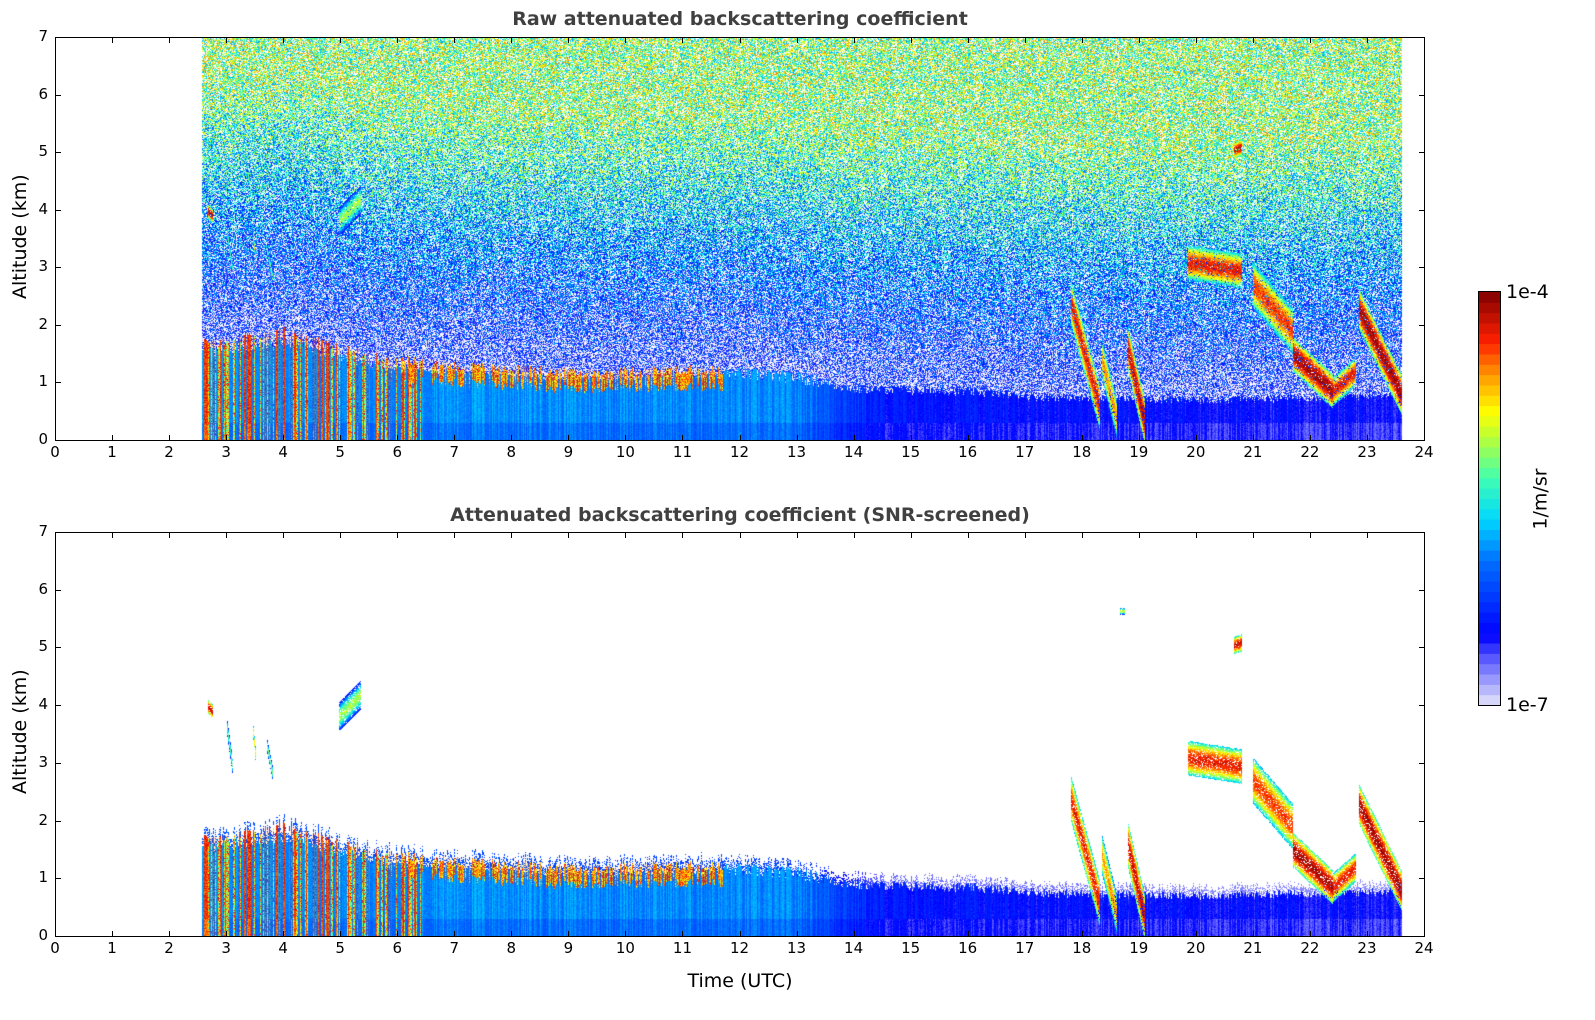 This screenshot has height=1020, width=1595. Describe the element at coordinates (283, 948) in the screenshot. I see `x-tick-label: 4` at that location.